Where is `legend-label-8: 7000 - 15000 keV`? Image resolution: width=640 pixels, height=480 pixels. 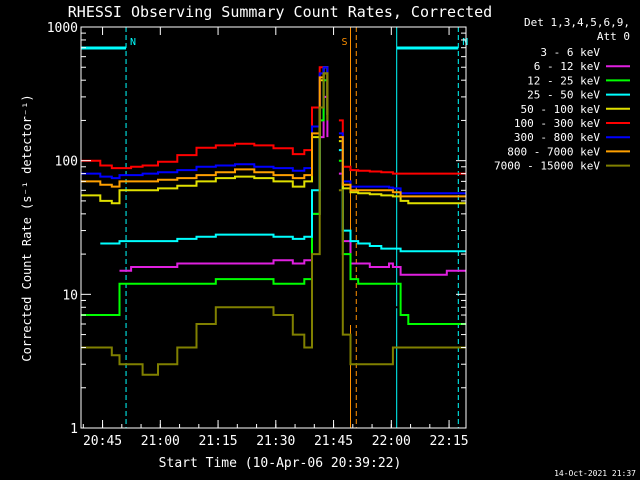 legend-label-8: 7000 - 15000 keV is located at coordinates (547, 166).